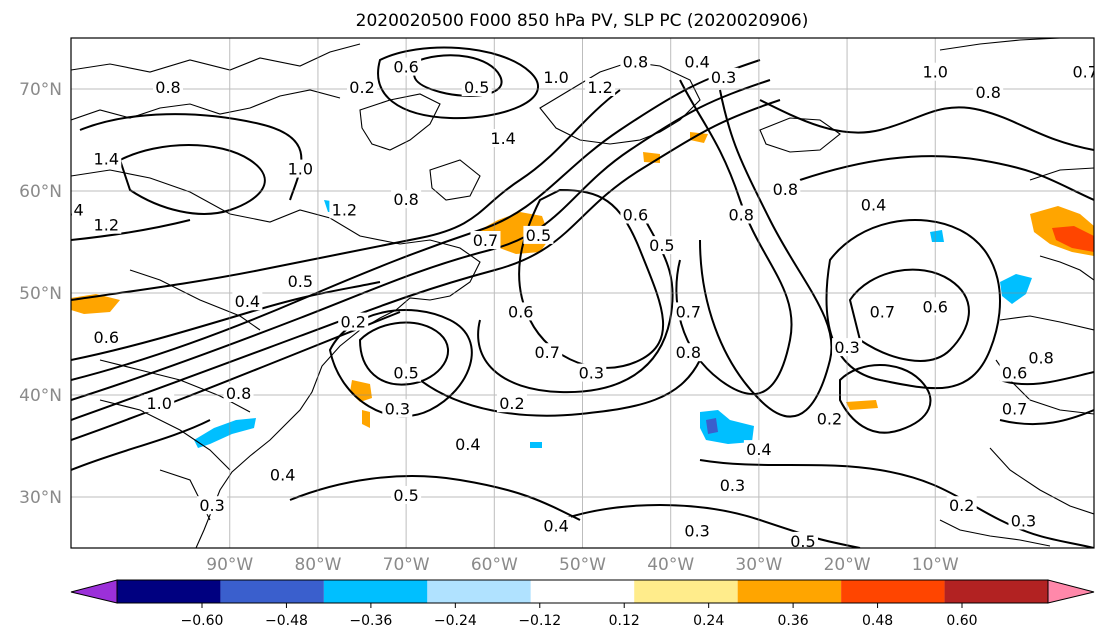 The image size is (1105, 641). What do you see at coordinates (40, 90) in the screenshot?
I see `latitude-tick-label: 70°N` at bounding box center [40, 90].